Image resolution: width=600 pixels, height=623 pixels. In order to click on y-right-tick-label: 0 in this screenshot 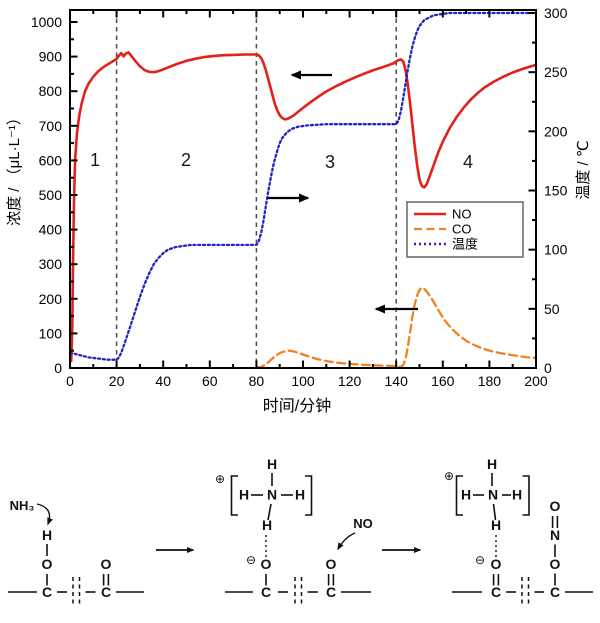, I will do `click(548, 368)`.